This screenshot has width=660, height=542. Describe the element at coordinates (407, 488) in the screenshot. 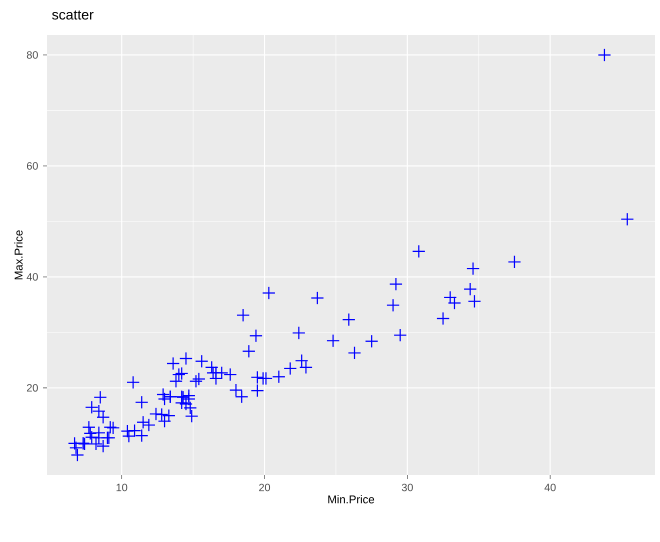

I see `x-tick-label: 30` at that location.